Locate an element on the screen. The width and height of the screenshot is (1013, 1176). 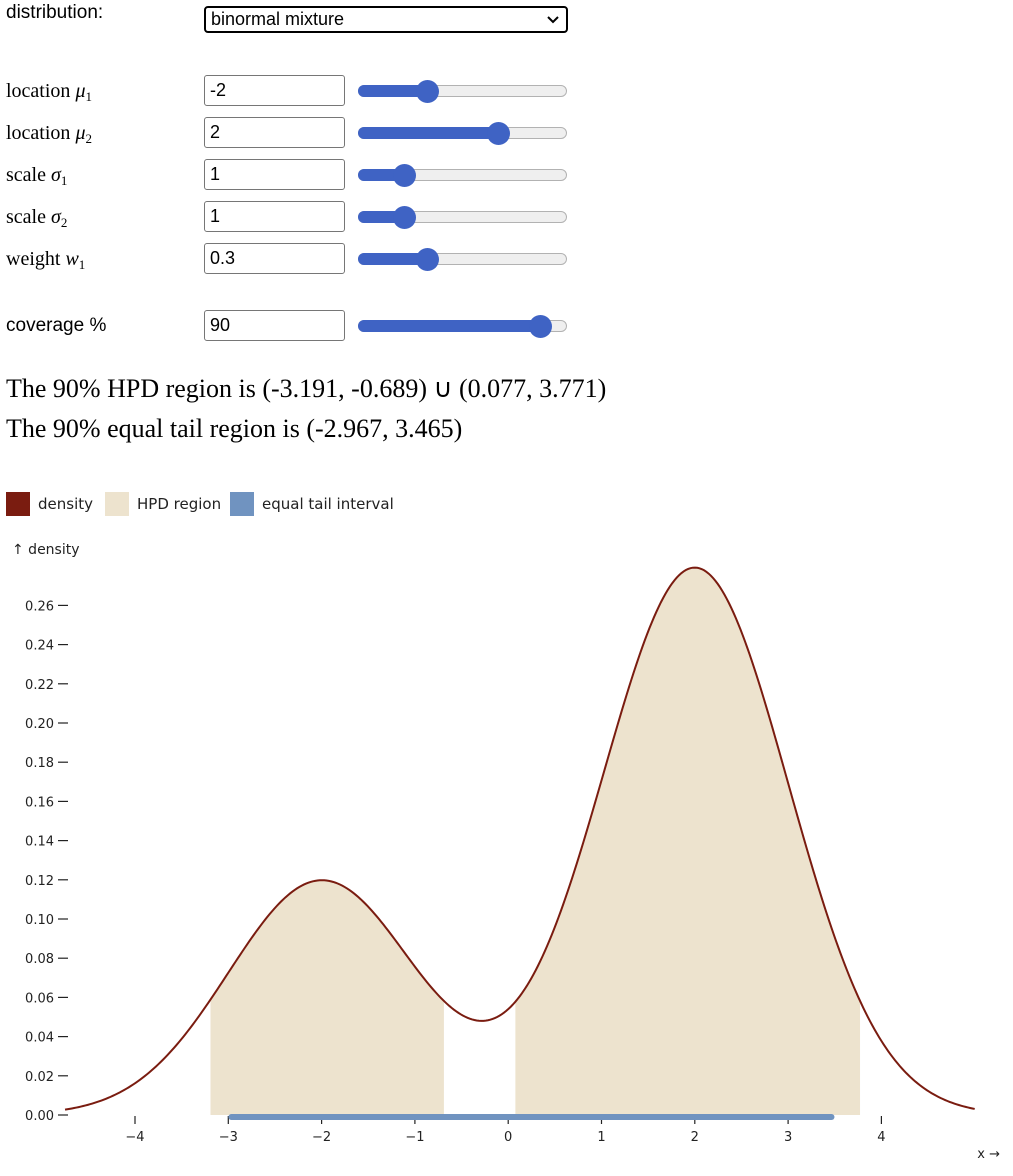
param-label: weight w1 is located at coordinates (45, 262).